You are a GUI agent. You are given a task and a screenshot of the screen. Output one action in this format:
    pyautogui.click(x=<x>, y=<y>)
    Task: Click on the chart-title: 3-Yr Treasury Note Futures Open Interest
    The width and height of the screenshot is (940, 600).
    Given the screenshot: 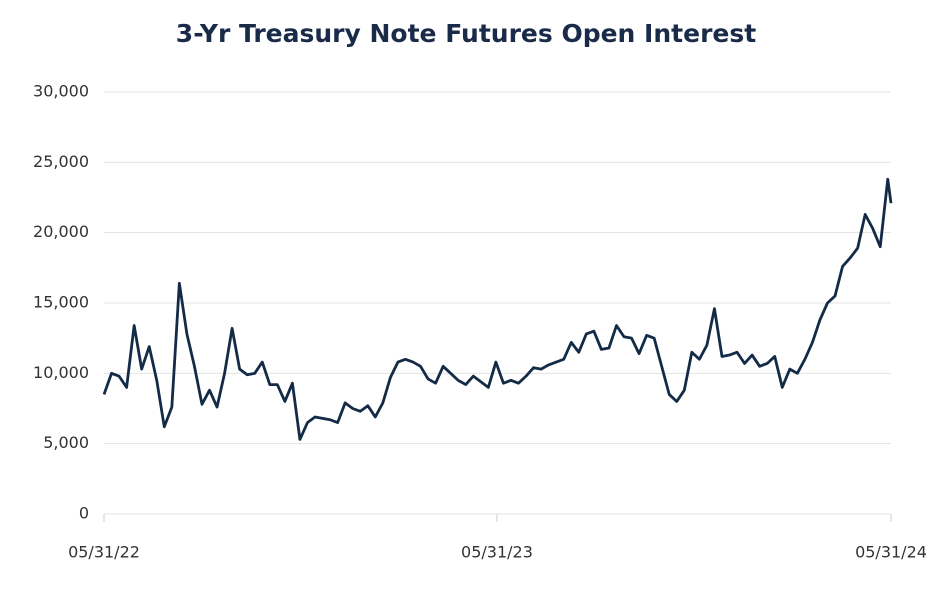 What is the action you would take?
    pyautogui.click(x=466, y=33)
    